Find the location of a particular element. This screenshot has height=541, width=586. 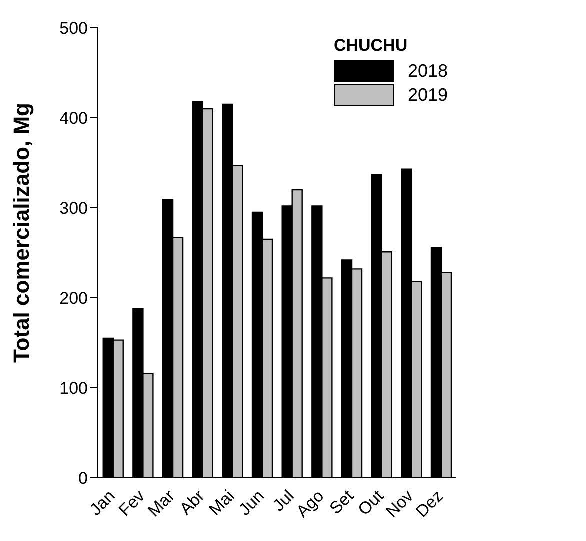

x-tick-label: Set is located at coordinates (342, 502).